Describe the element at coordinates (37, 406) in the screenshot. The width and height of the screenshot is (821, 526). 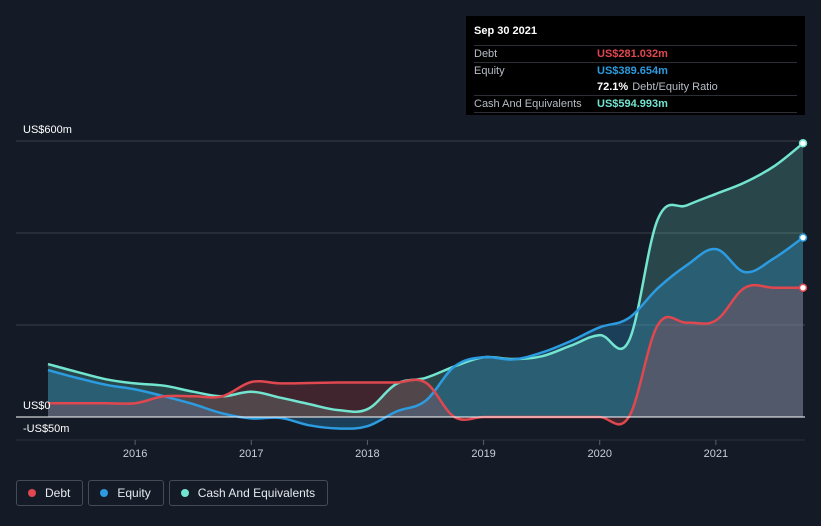
I see `y-tick-label: US$0` at that location.